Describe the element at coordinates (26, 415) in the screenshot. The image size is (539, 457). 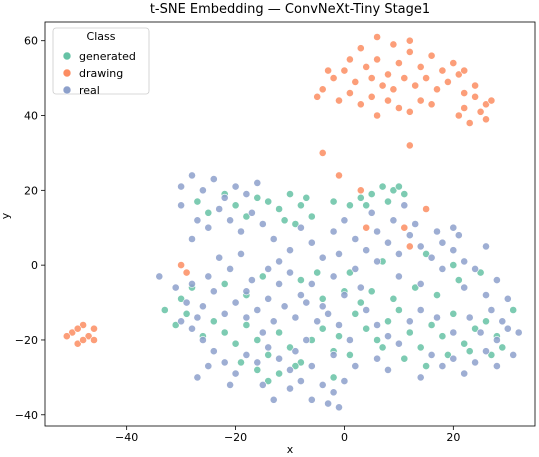
I see `y-tick-label: −40` at that location.